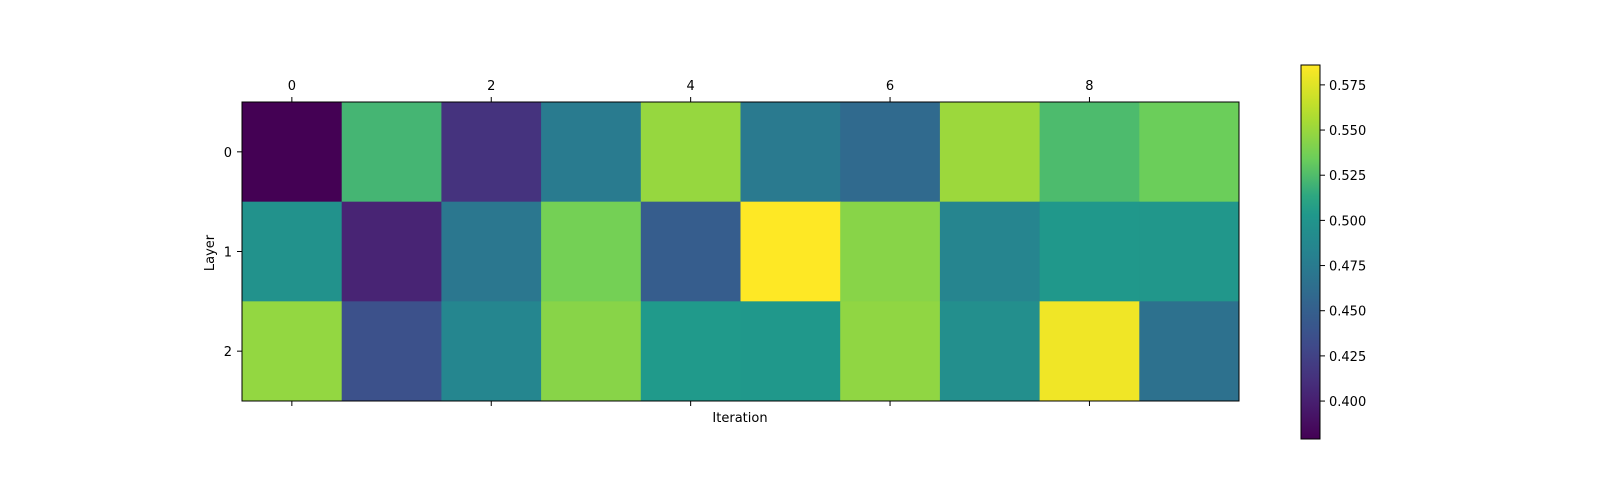  Describe the element at coordinates (1347, 176) in the screenshot. I see `colorbar-tick-label: 0.525` at that location.